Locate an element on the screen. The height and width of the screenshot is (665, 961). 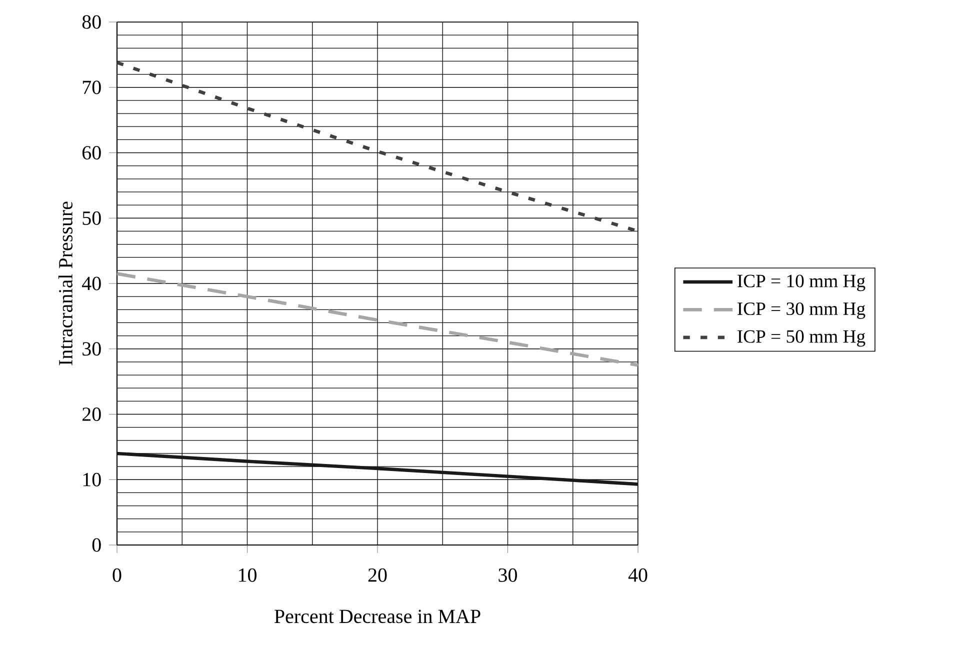
y-tick-label: 10 is located at coordinates (92, 479).